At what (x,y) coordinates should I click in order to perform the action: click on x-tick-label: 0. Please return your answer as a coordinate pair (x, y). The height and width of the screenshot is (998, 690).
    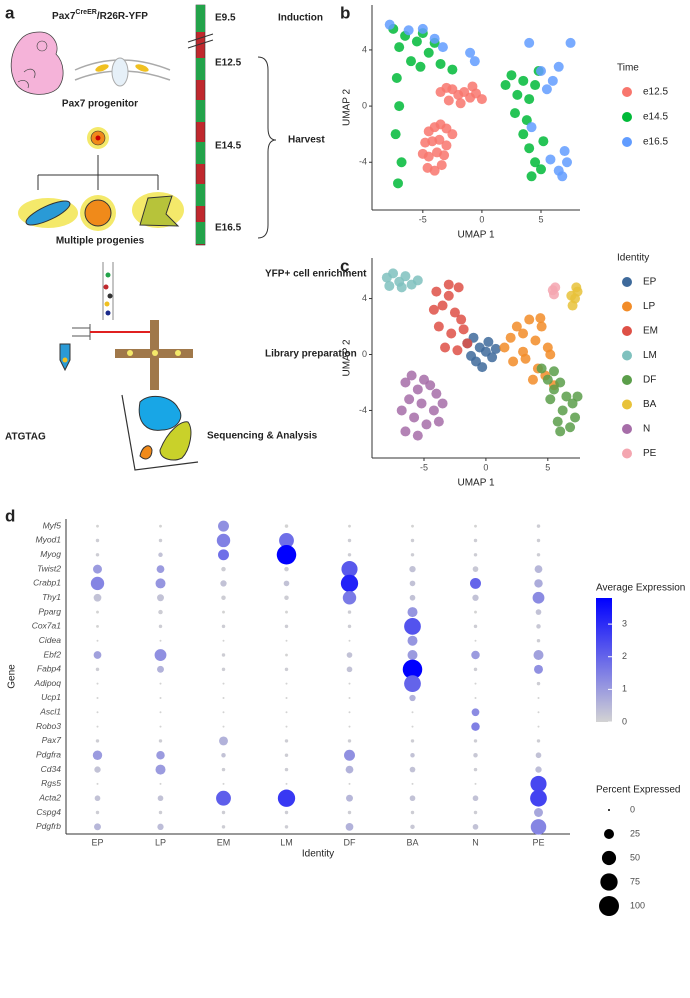
    Looking at the image, I should click on (485, 467).